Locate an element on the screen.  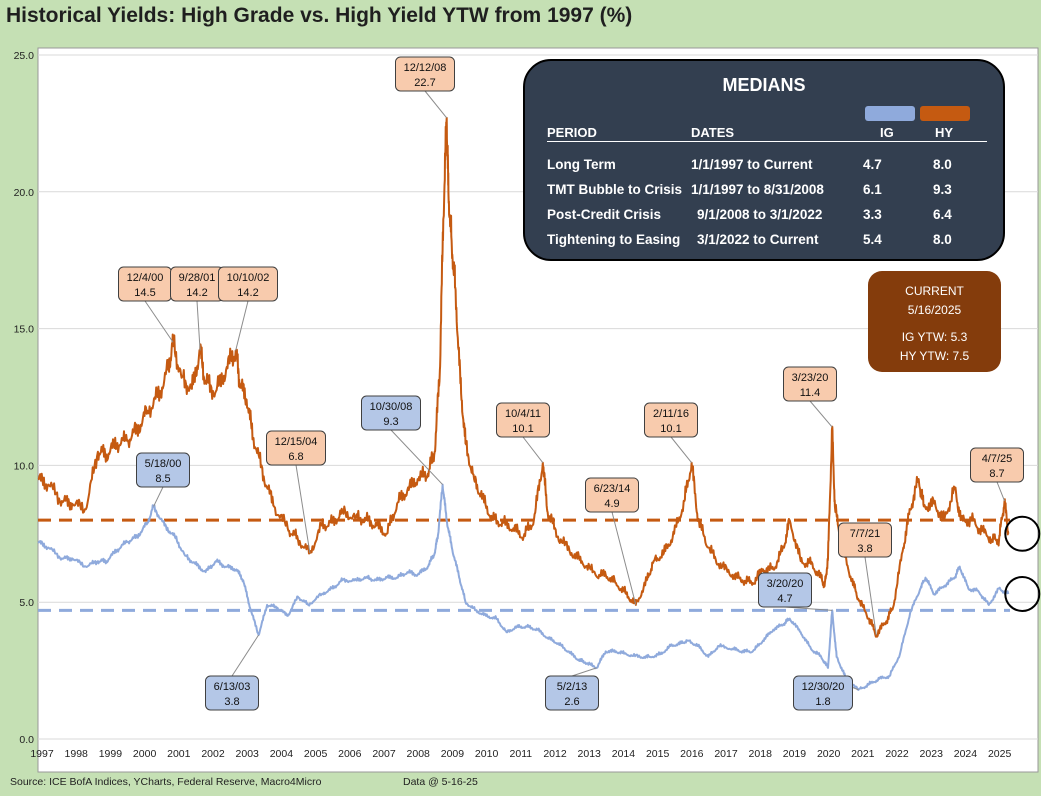
ig-current-marker is located at coordinates (1022, 593).